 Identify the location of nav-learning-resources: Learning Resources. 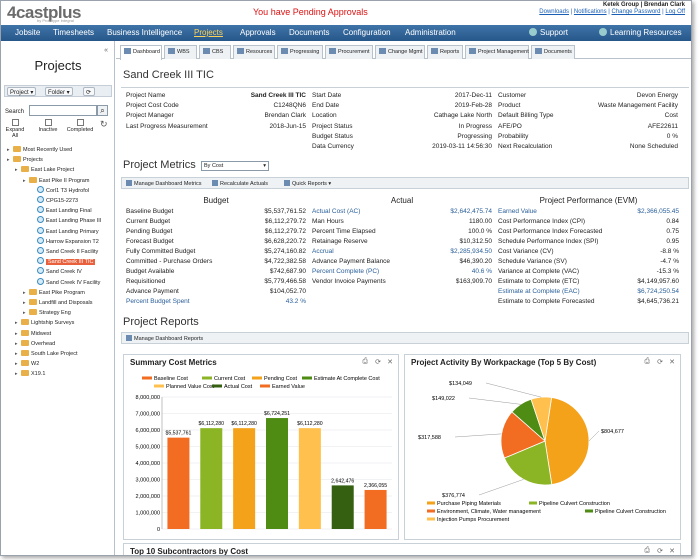
(640, 32).